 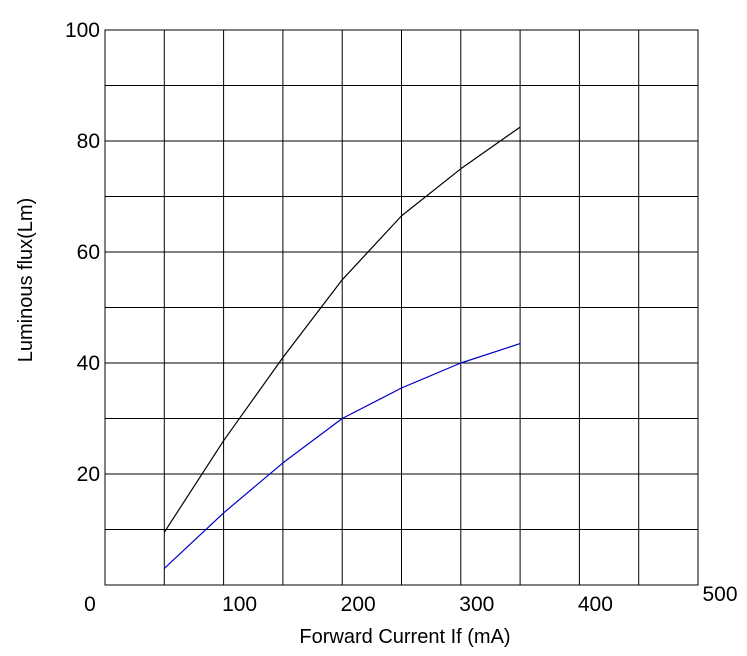 What do you see at coordinates (595, 604) in the screenshot?
I see `x-tick-label: 400` at bounding box center [595, 604].